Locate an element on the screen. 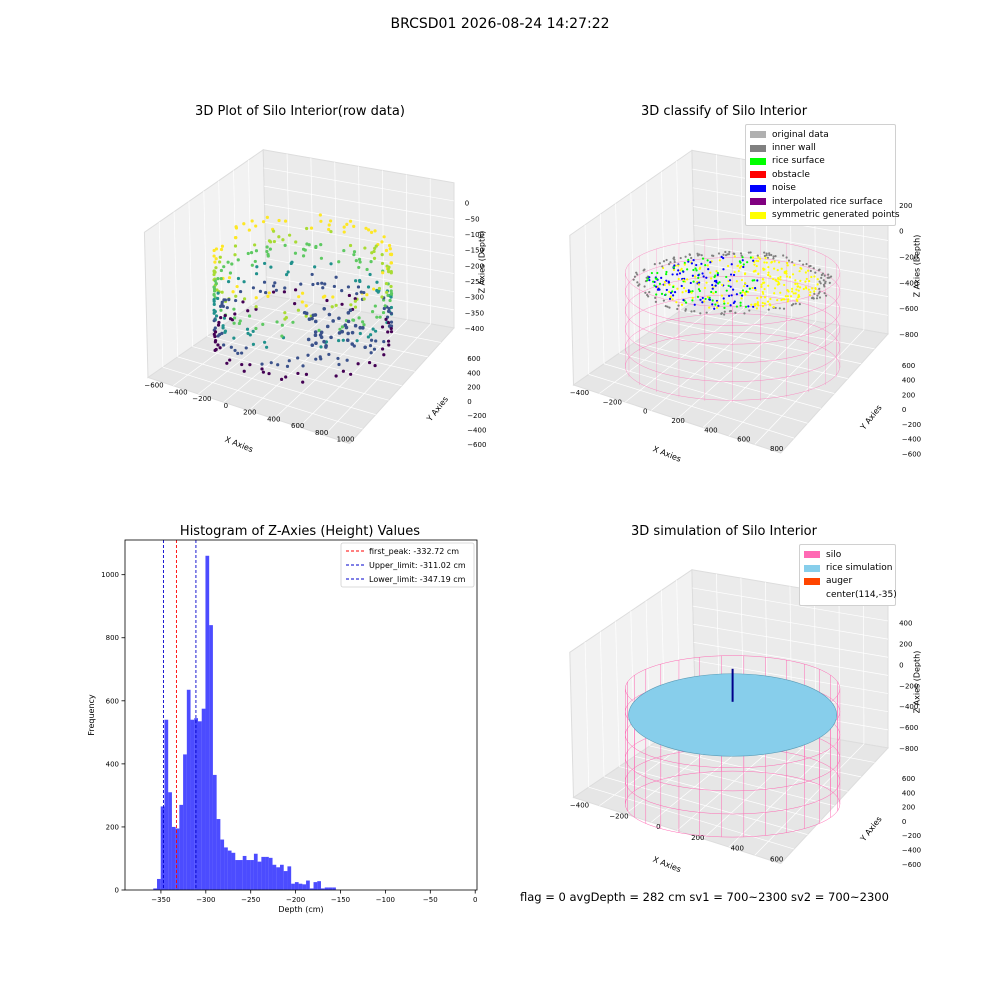 Image resolution: width=1000 pixels, height=1000 pixels. x-tick-label: 0 is located at coordinates (658, 827).